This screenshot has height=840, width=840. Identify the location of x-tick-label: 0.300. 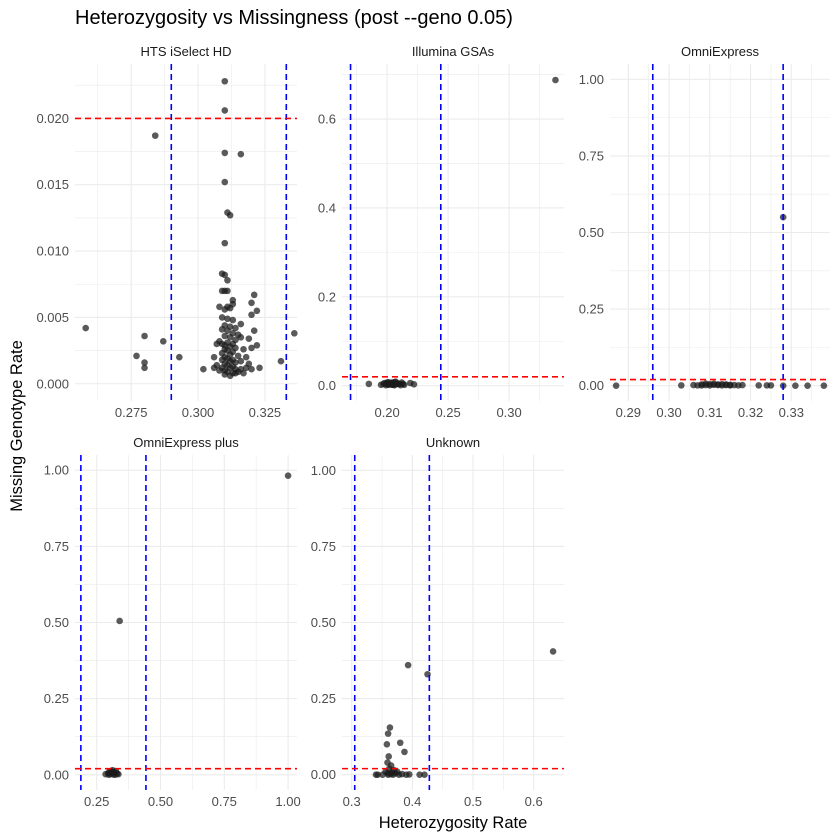
(198, 412).